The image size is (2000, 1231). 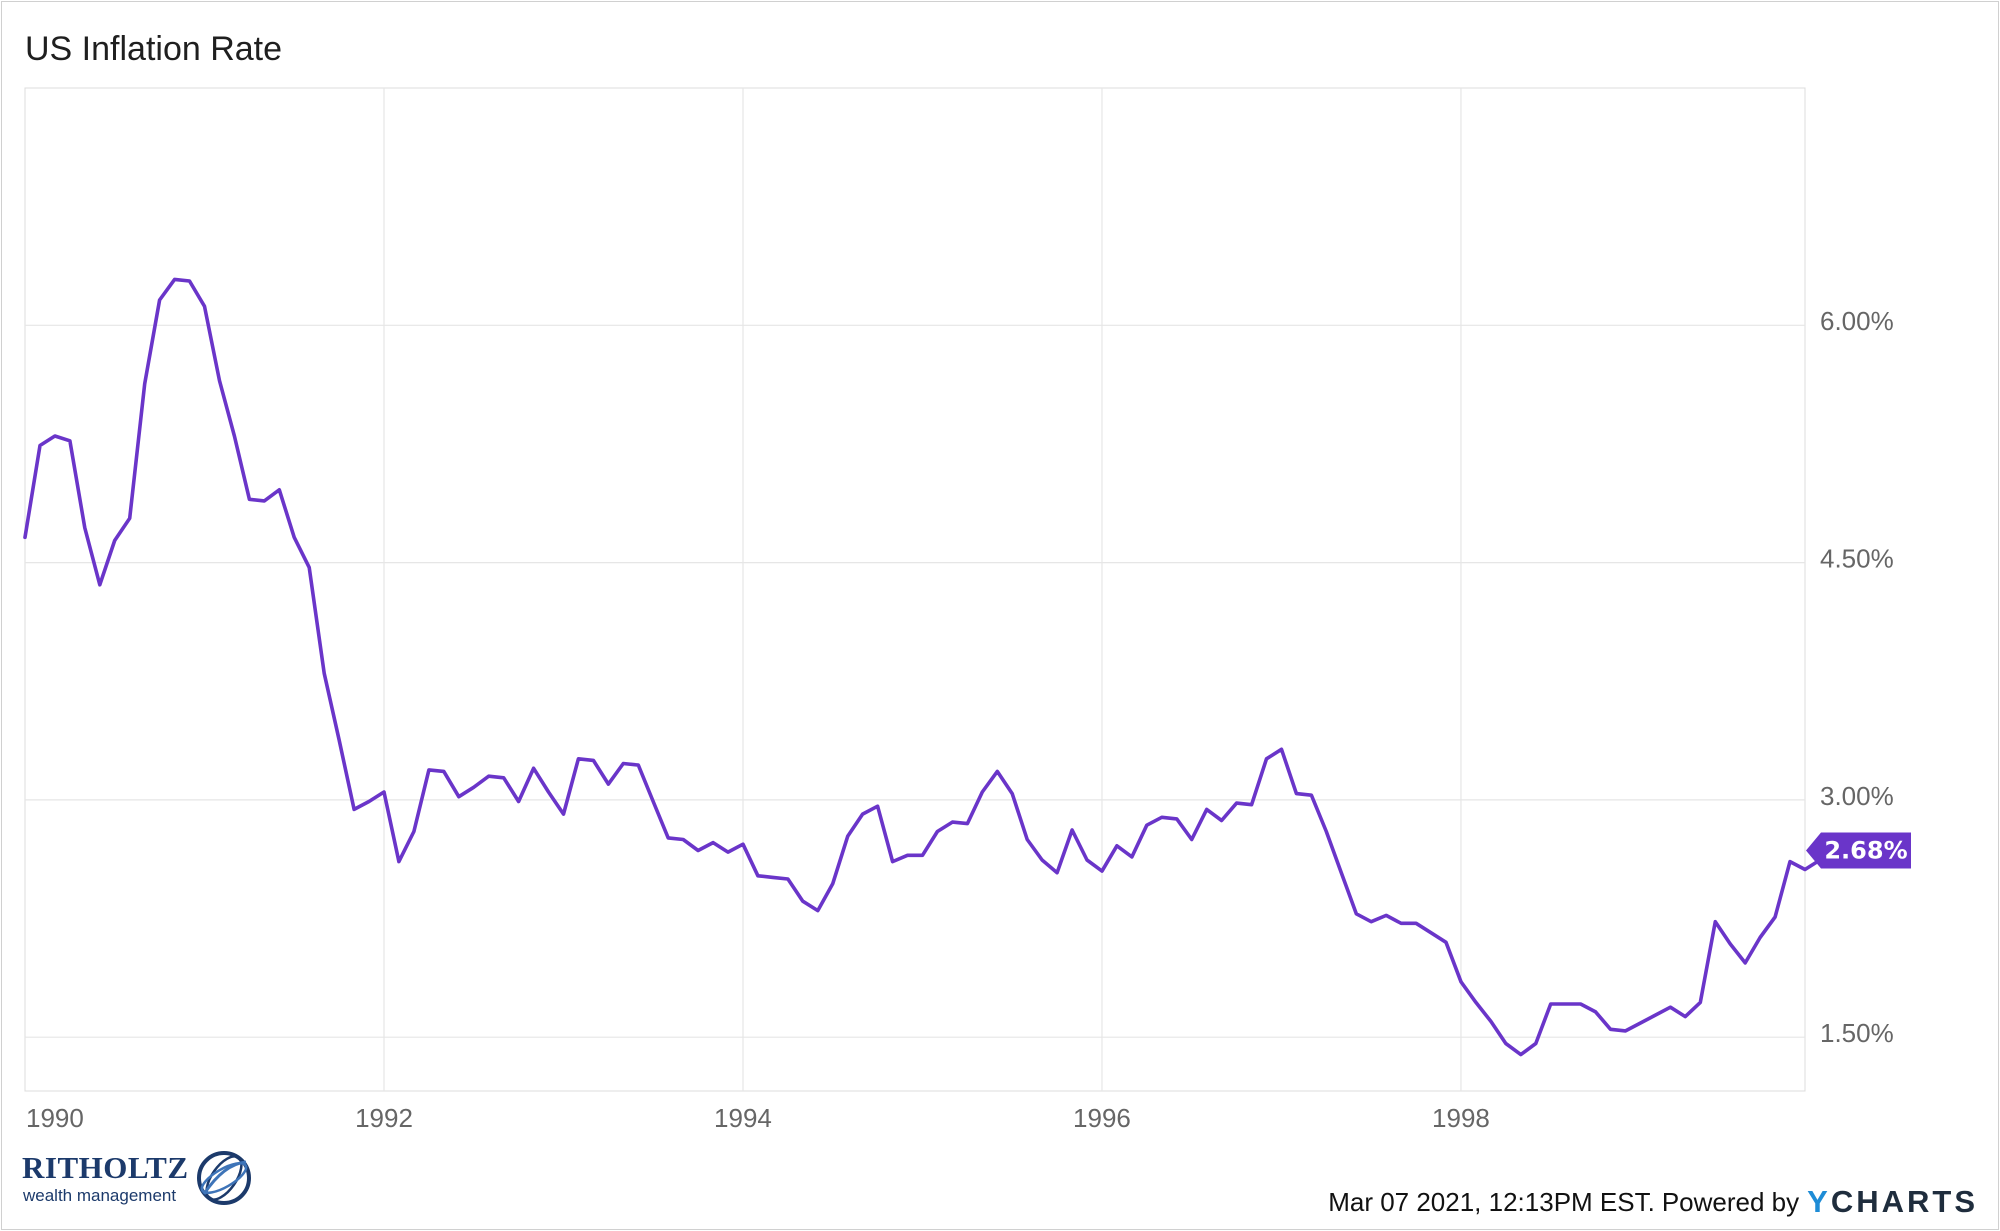 What do you see at coordinates (384, 1118) in the screenshot?
I see `x-tick-label: 1992` at bounding box center [384, 1118].